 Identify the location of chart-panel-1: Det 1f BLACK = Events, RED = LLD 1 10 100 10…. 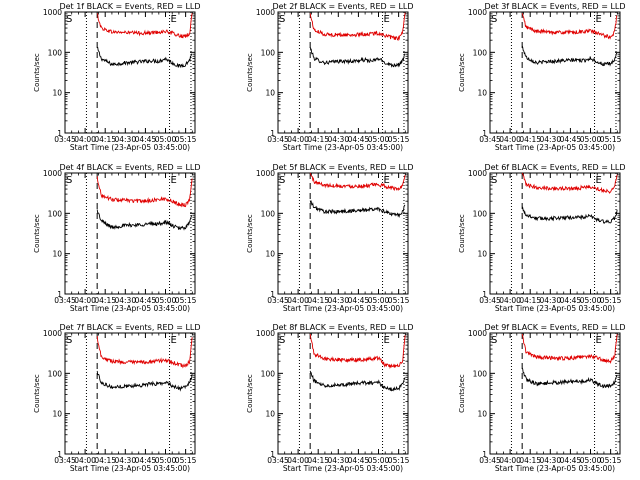
(117, 77).